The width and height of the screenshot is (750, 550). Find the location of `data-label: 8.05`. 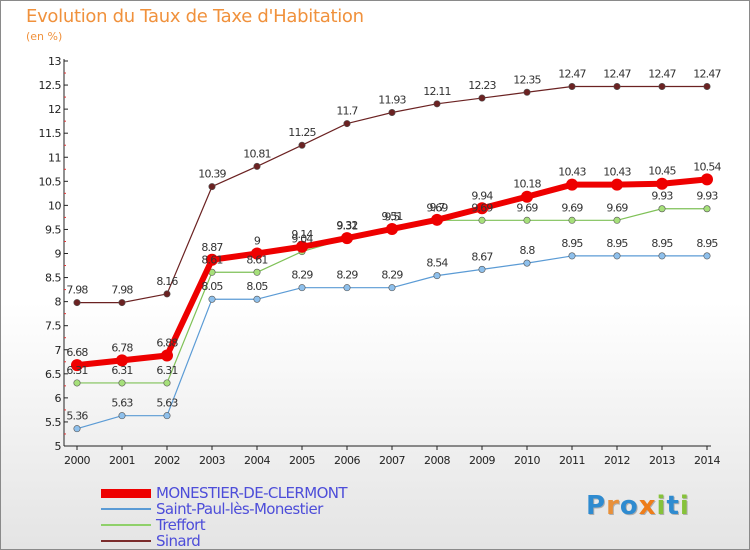

data-label: 8.05 is located at coordinates (212, 286).